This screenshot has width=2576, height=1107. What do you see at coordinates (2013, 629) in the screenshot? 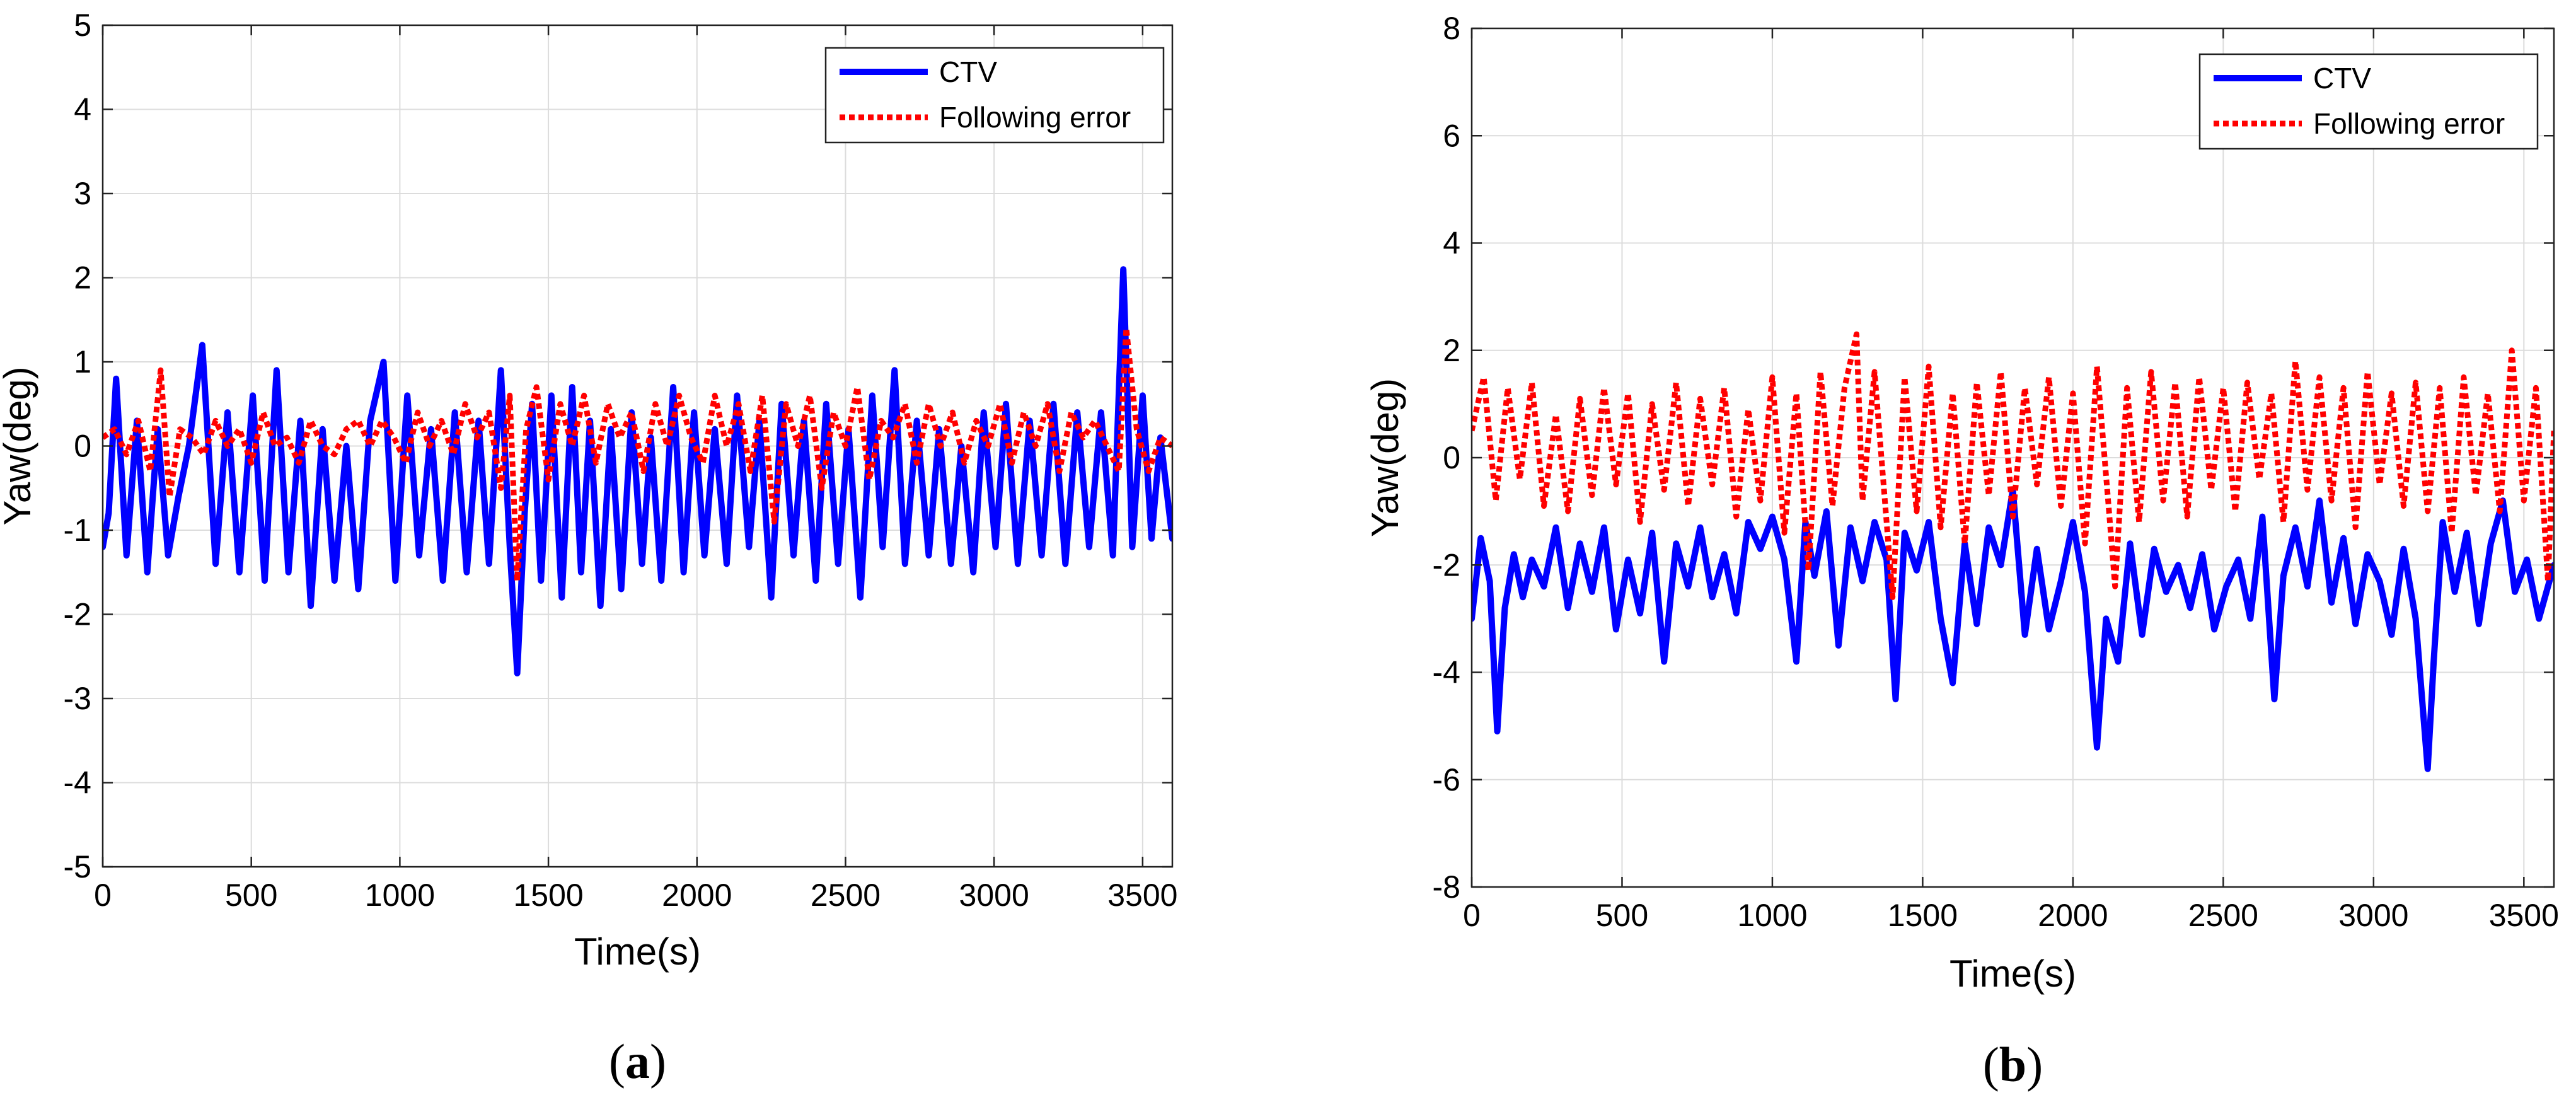
I see `ctv-series-line` at bounding box center [2013, 629].